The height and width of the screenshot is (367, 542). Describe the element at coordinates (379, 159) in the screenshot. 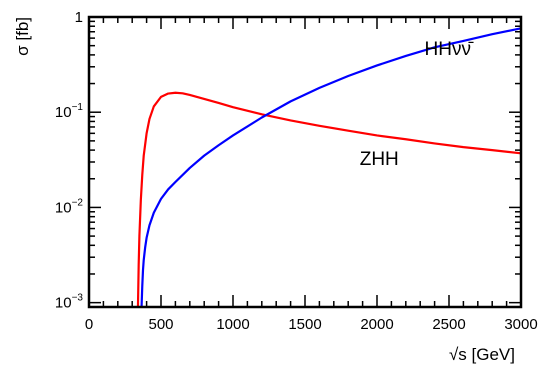

I see `series-label-0: ZHH` at that location.